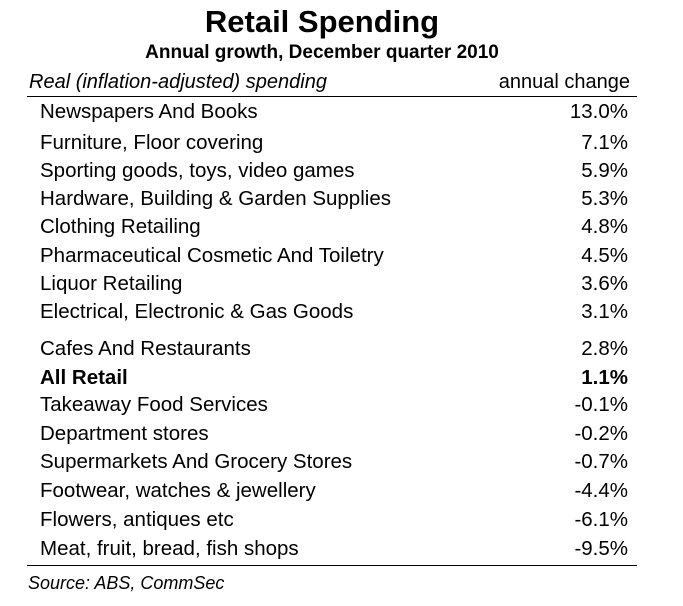  I want to click on header-rule, so click(332, 96).